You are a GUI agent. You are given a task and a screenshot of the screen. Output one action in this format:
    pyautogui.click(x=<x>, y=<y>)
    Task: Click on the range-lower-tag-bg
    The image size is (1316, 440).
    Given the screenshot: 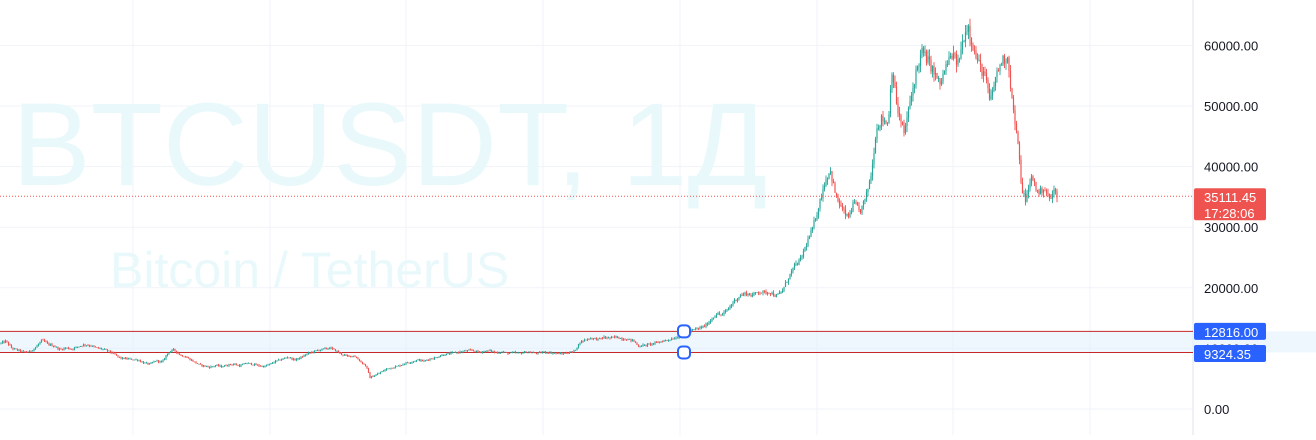 What is the action you would take?
    pyautogui.click(x=1230, y=353)
    